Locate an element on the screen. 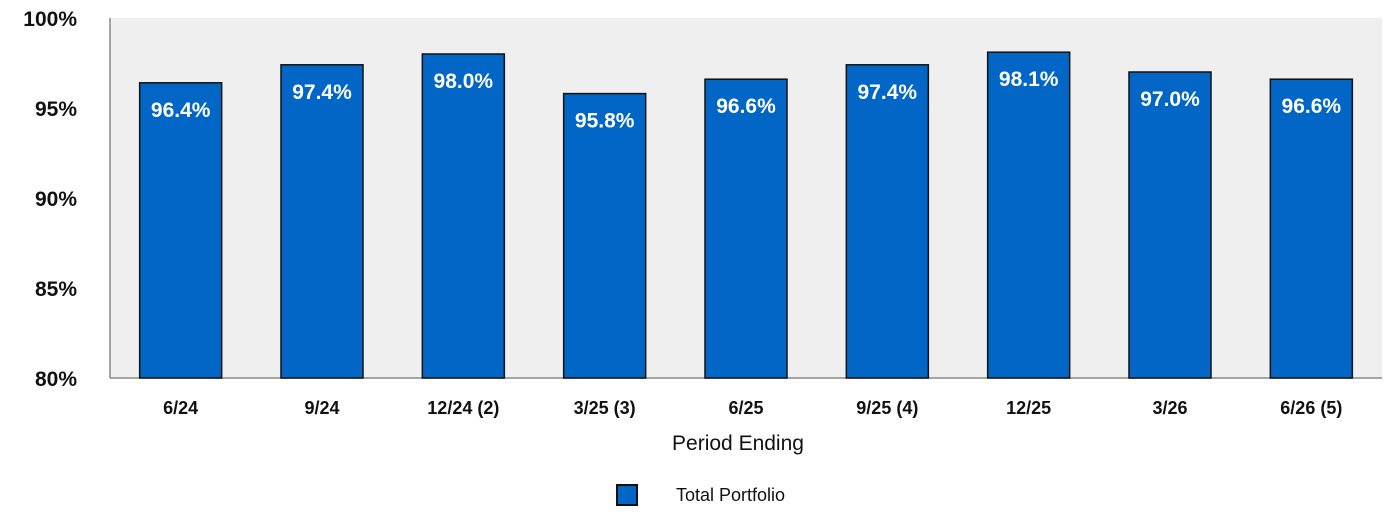  x-tick-label: 3/25 (3) is located at coordinates (605, 408).